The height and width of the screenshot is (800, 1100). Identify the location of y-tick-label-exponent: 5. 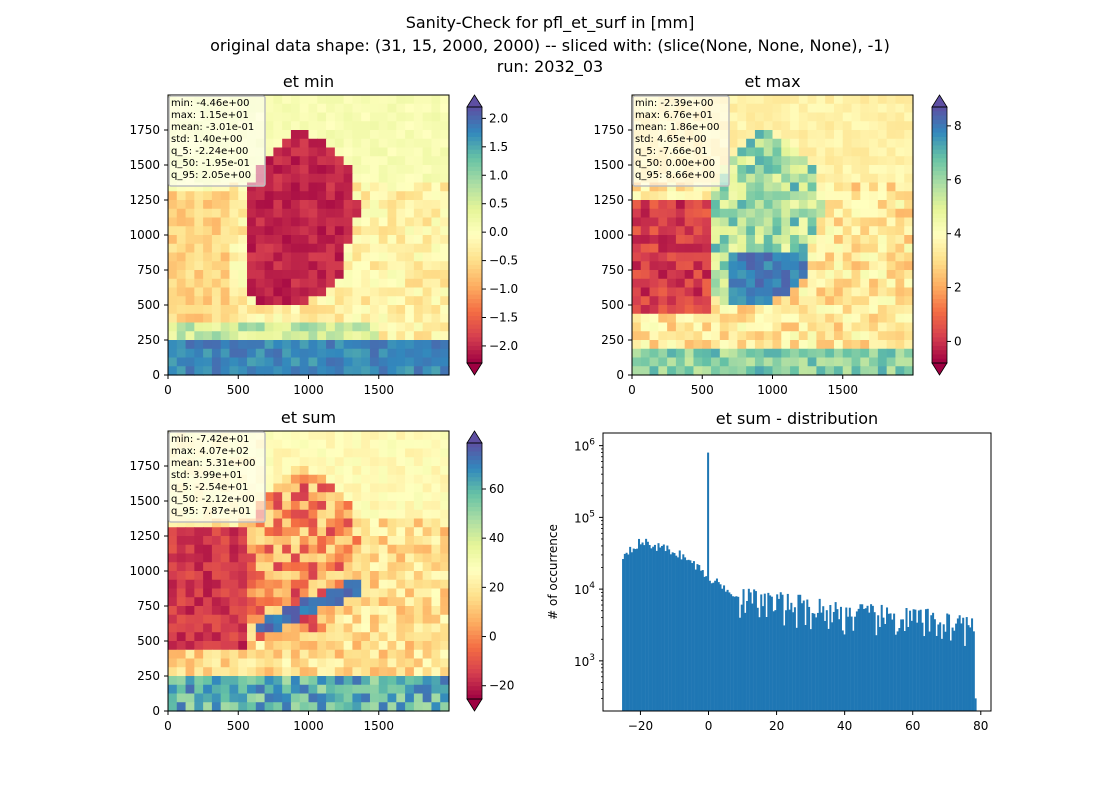
(592, 514).